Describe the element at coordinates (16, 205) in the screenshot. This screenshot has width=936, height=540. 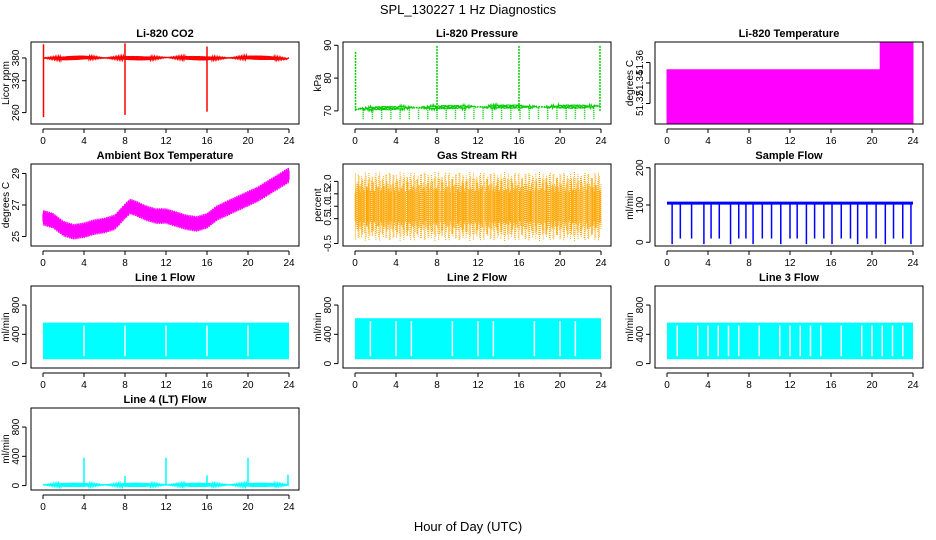
I see `y-tick-label: 27` at that location.